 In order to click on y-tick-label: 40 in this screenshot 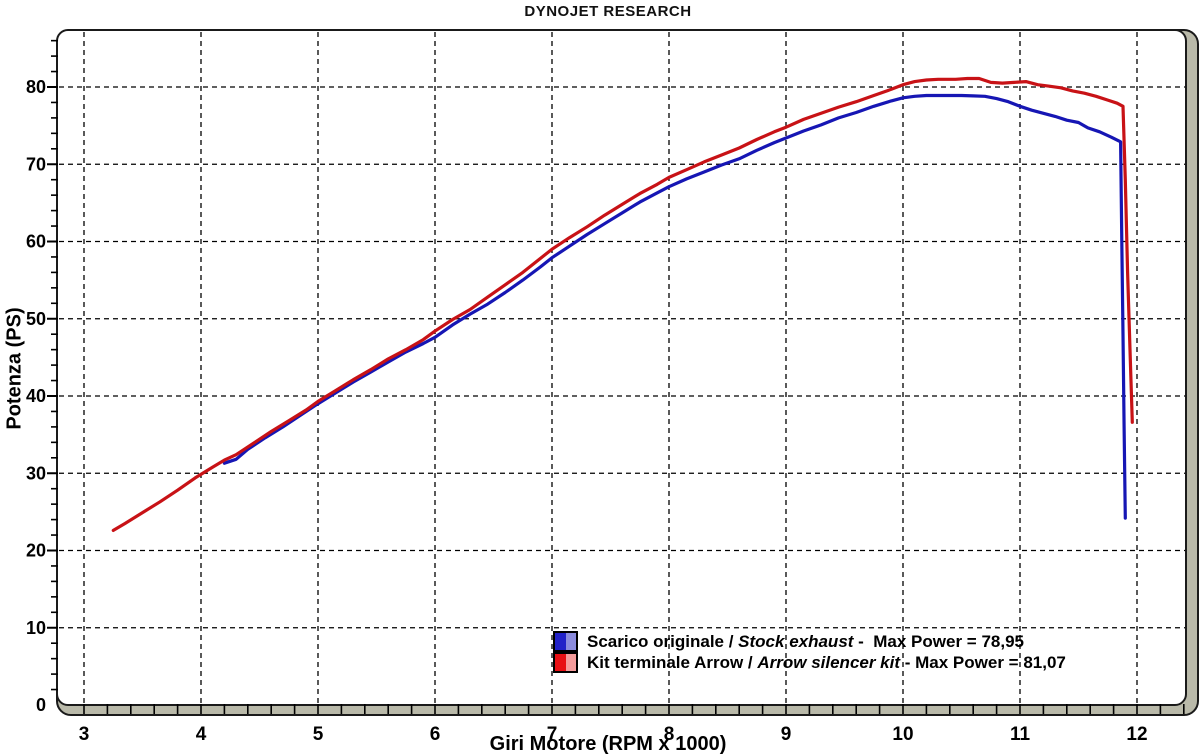, I will do `click(36, 396)`.